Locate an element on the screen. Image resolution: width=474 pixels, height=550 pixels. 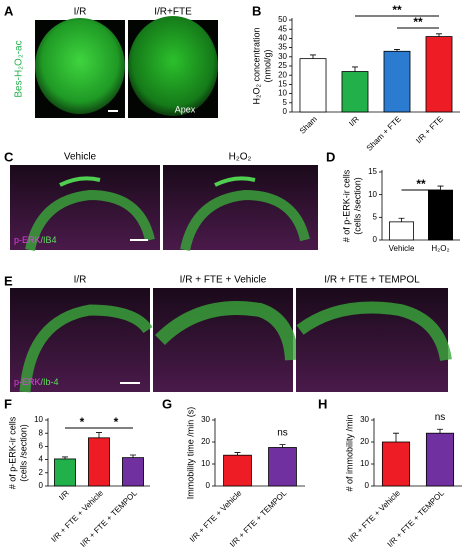
image-label: I/R + FTE + Vehicle is located at coordinates (223, 280).